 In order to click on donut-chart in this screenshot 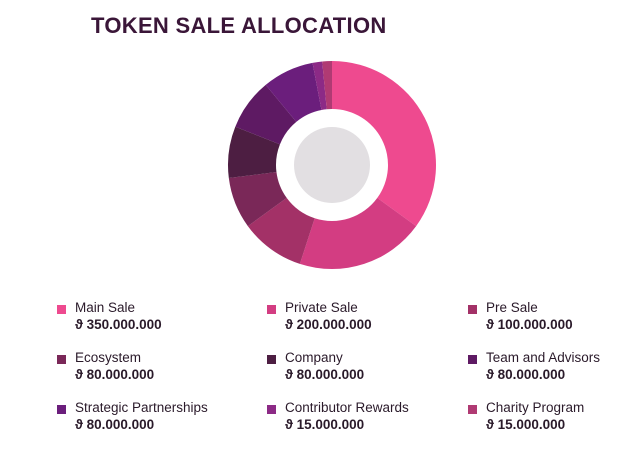, I will do `click(331, 165)`.